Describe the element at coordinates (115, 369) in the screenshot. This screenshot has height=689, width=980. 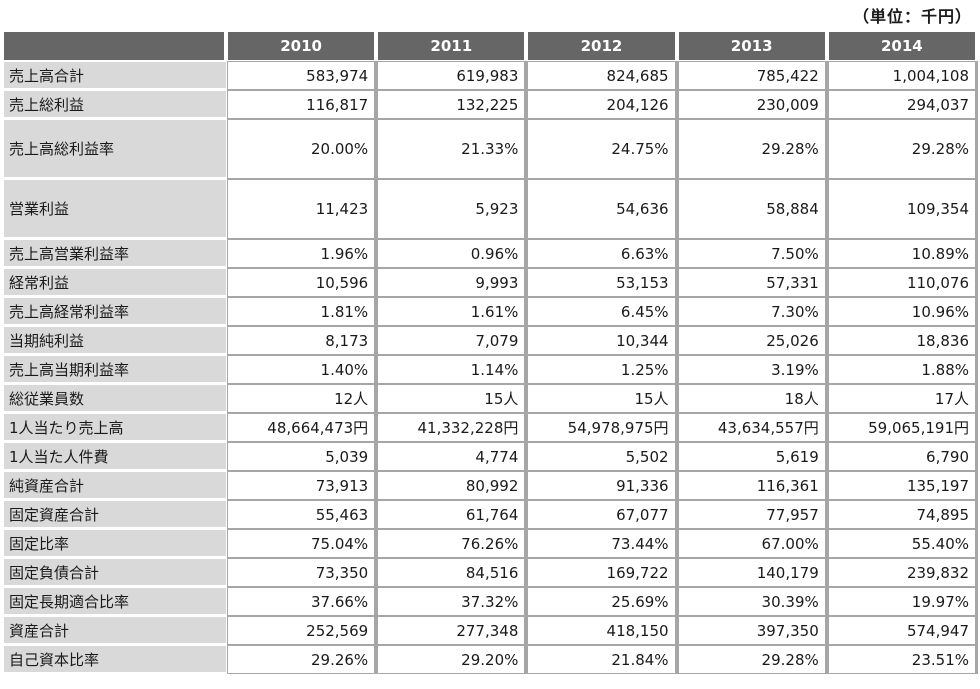
I see `row-label: 売上高当期利益率` at that location.